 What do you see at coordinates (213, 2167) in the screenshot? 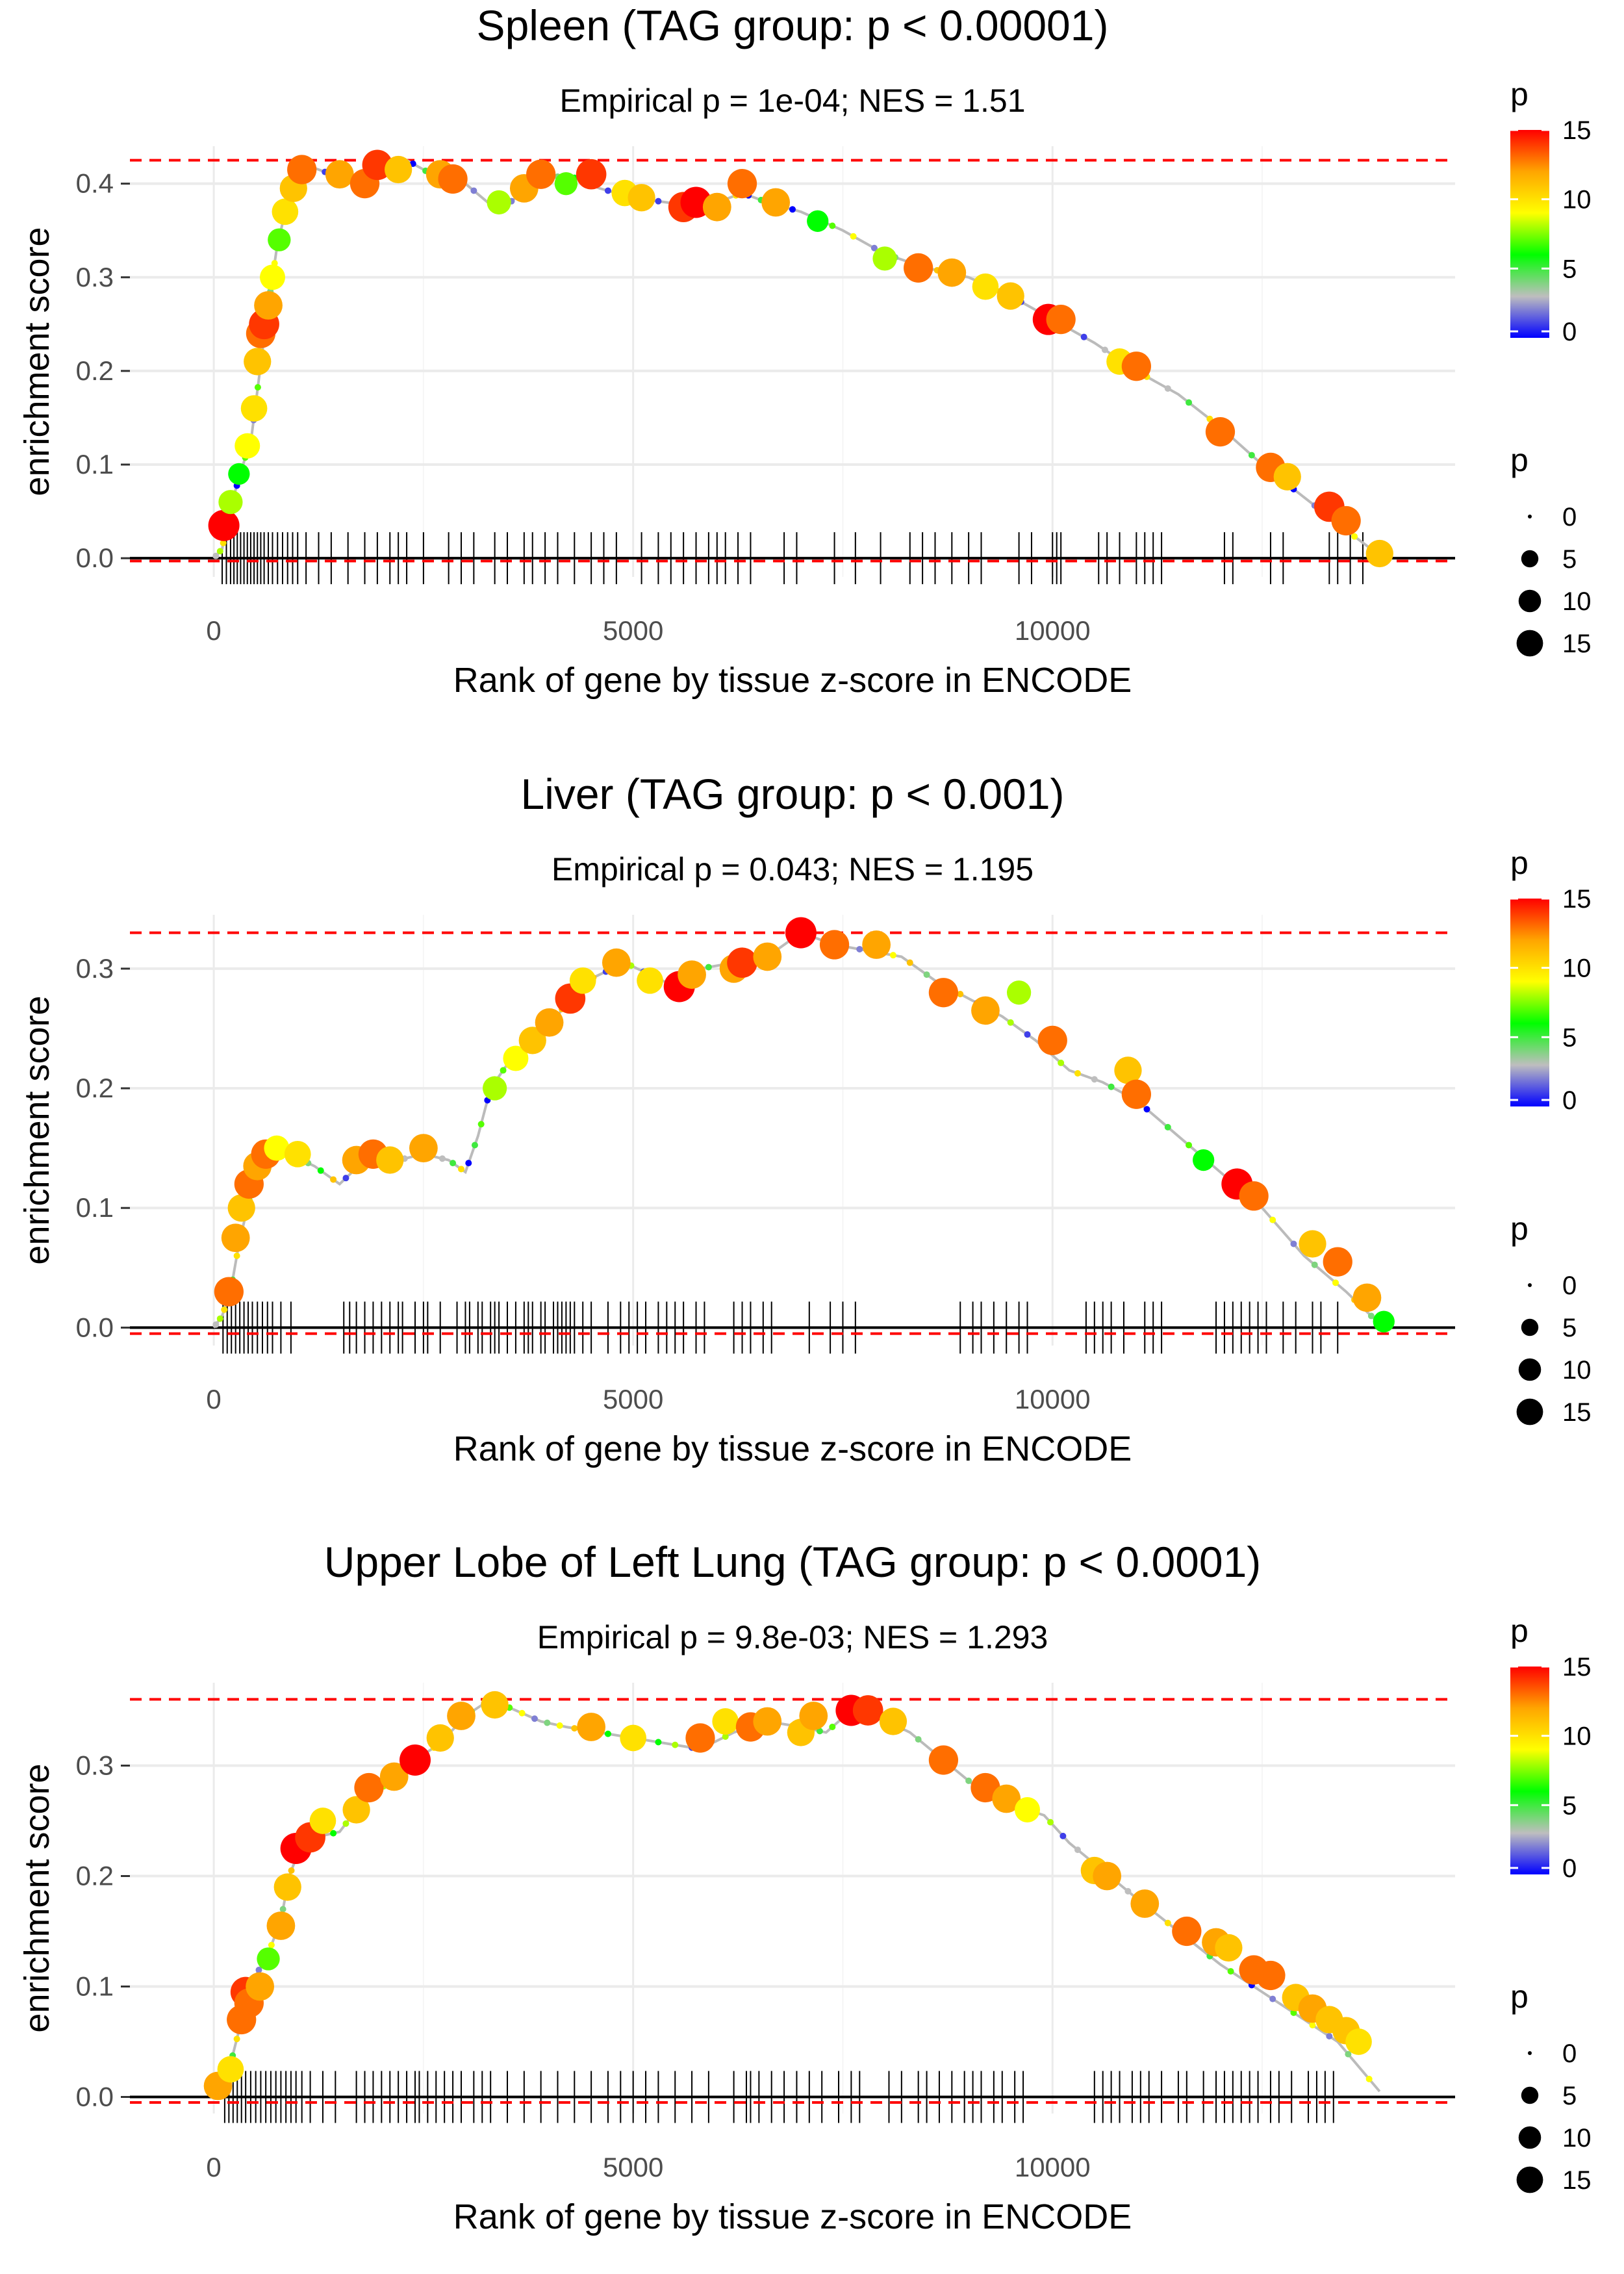
I see `x-tick-label: 0` at bounding box center [213, 2167].